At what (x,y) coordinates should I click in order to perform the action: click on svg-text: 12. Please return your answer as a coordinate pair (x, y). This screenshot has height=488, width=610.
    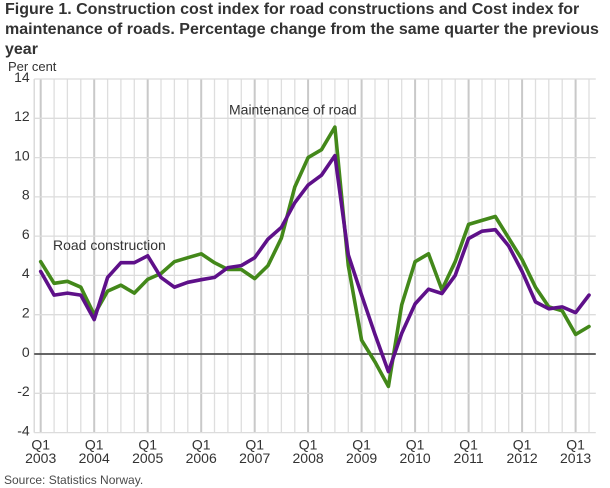
    Looking at the image, I should click on (22, 116).